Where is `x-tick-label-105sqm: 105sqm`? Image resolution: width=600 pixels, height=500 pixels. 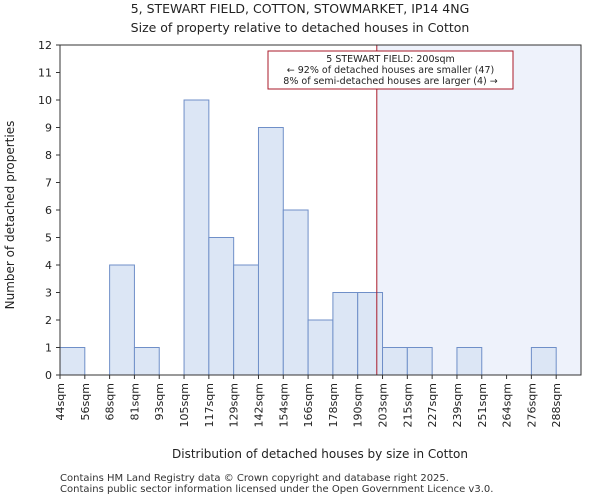
x-tick-label-105sqm: 105sqm is located at coordinates (184, 405).